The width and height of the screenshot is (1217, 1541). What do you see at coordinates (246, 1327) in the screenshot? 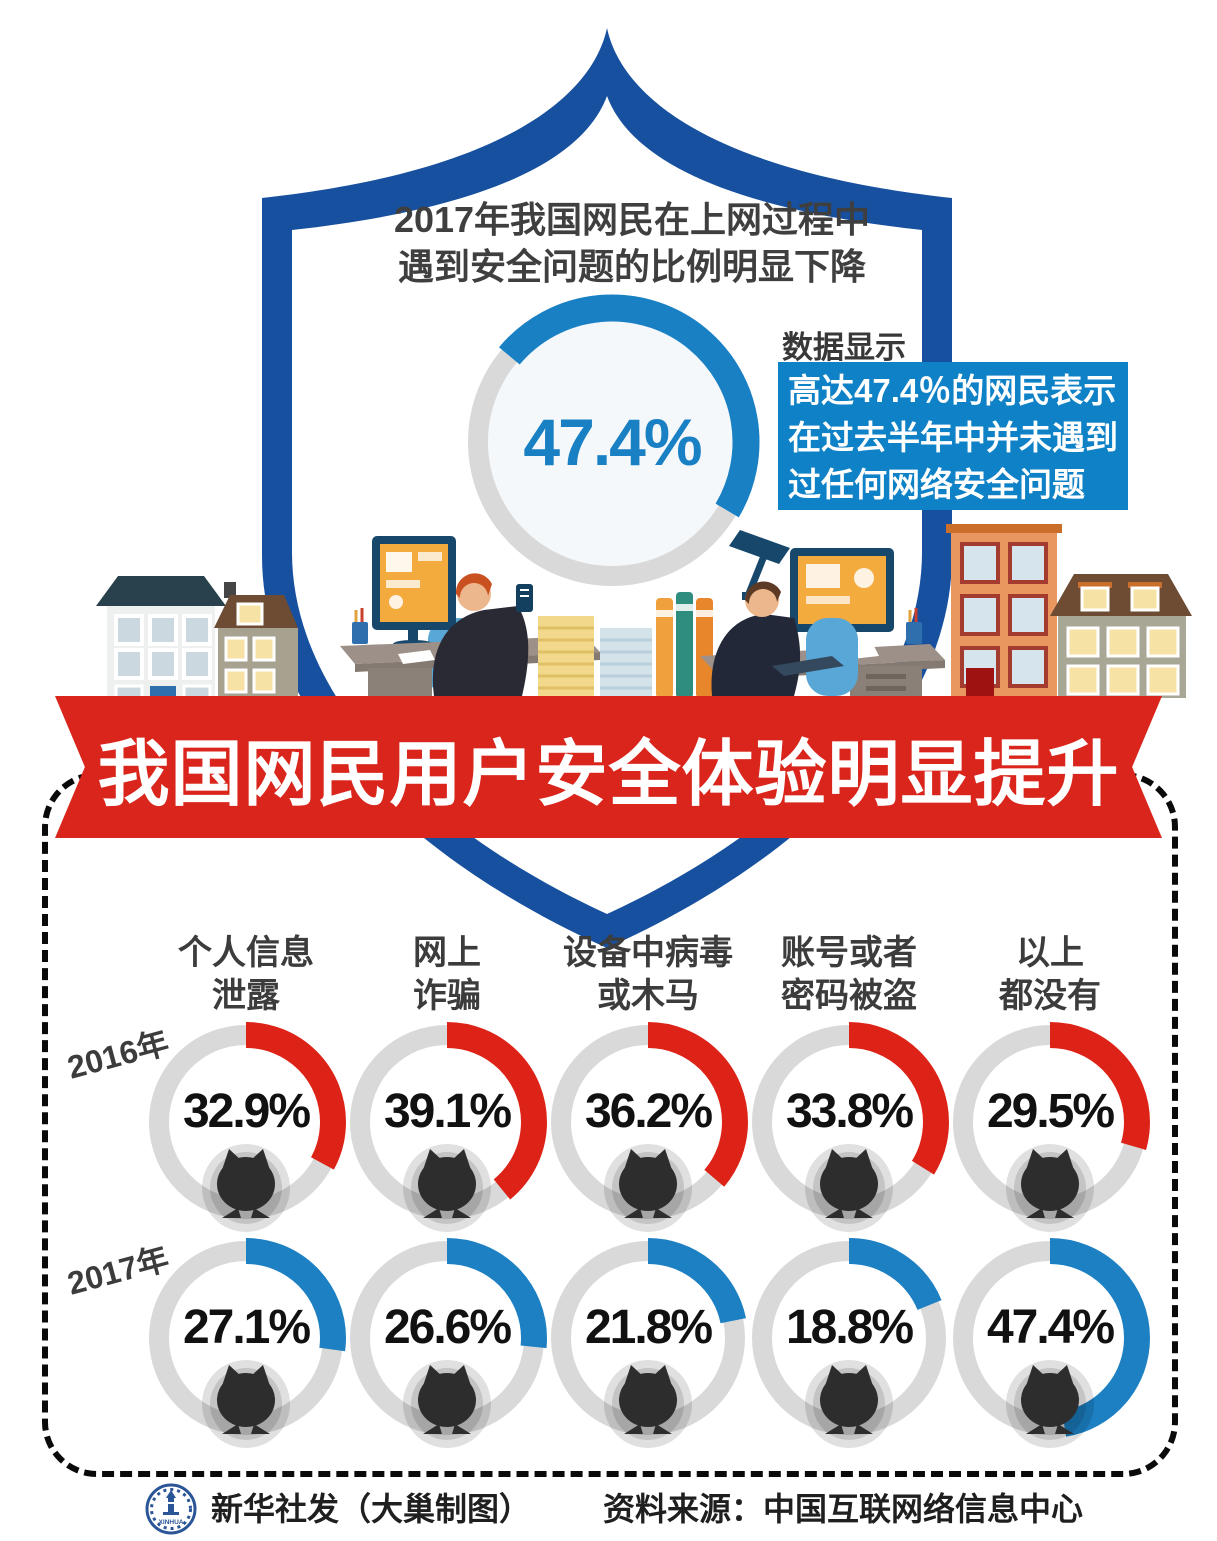
I see `donut-value: 27.1%` at bounding box center [246, 1327].